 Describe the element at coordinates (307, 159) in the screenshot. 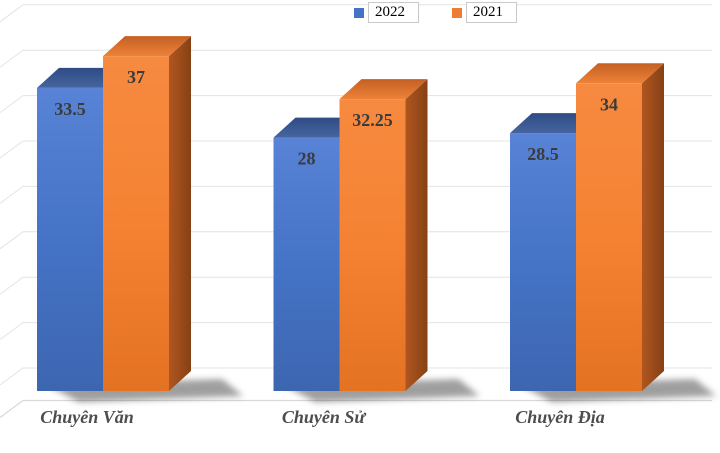

I see `data-label-2022-1: 28` at that location.